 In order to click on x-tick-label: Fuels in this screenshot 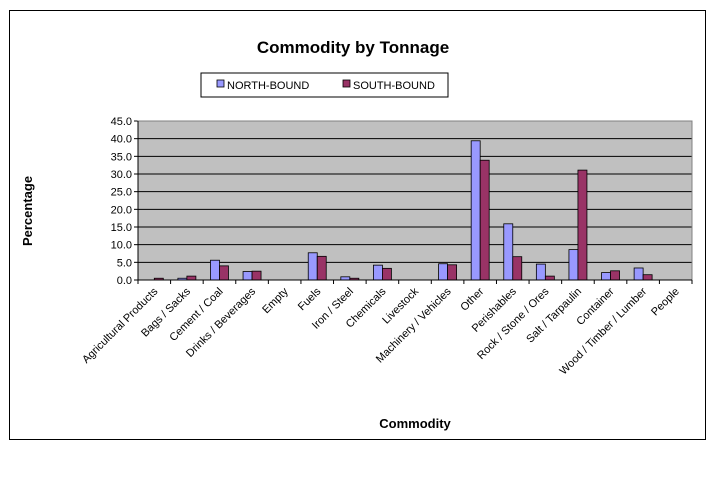, I will do `click(310, 299)`.